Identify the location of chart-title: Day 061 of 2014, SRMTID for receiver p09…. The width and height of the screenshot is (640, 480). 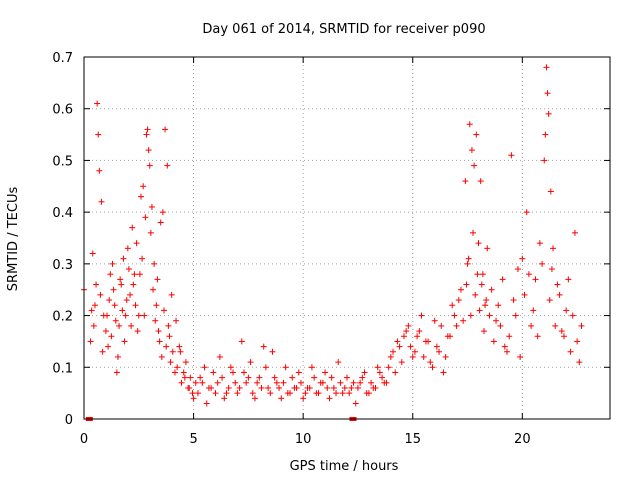
(343, 29).